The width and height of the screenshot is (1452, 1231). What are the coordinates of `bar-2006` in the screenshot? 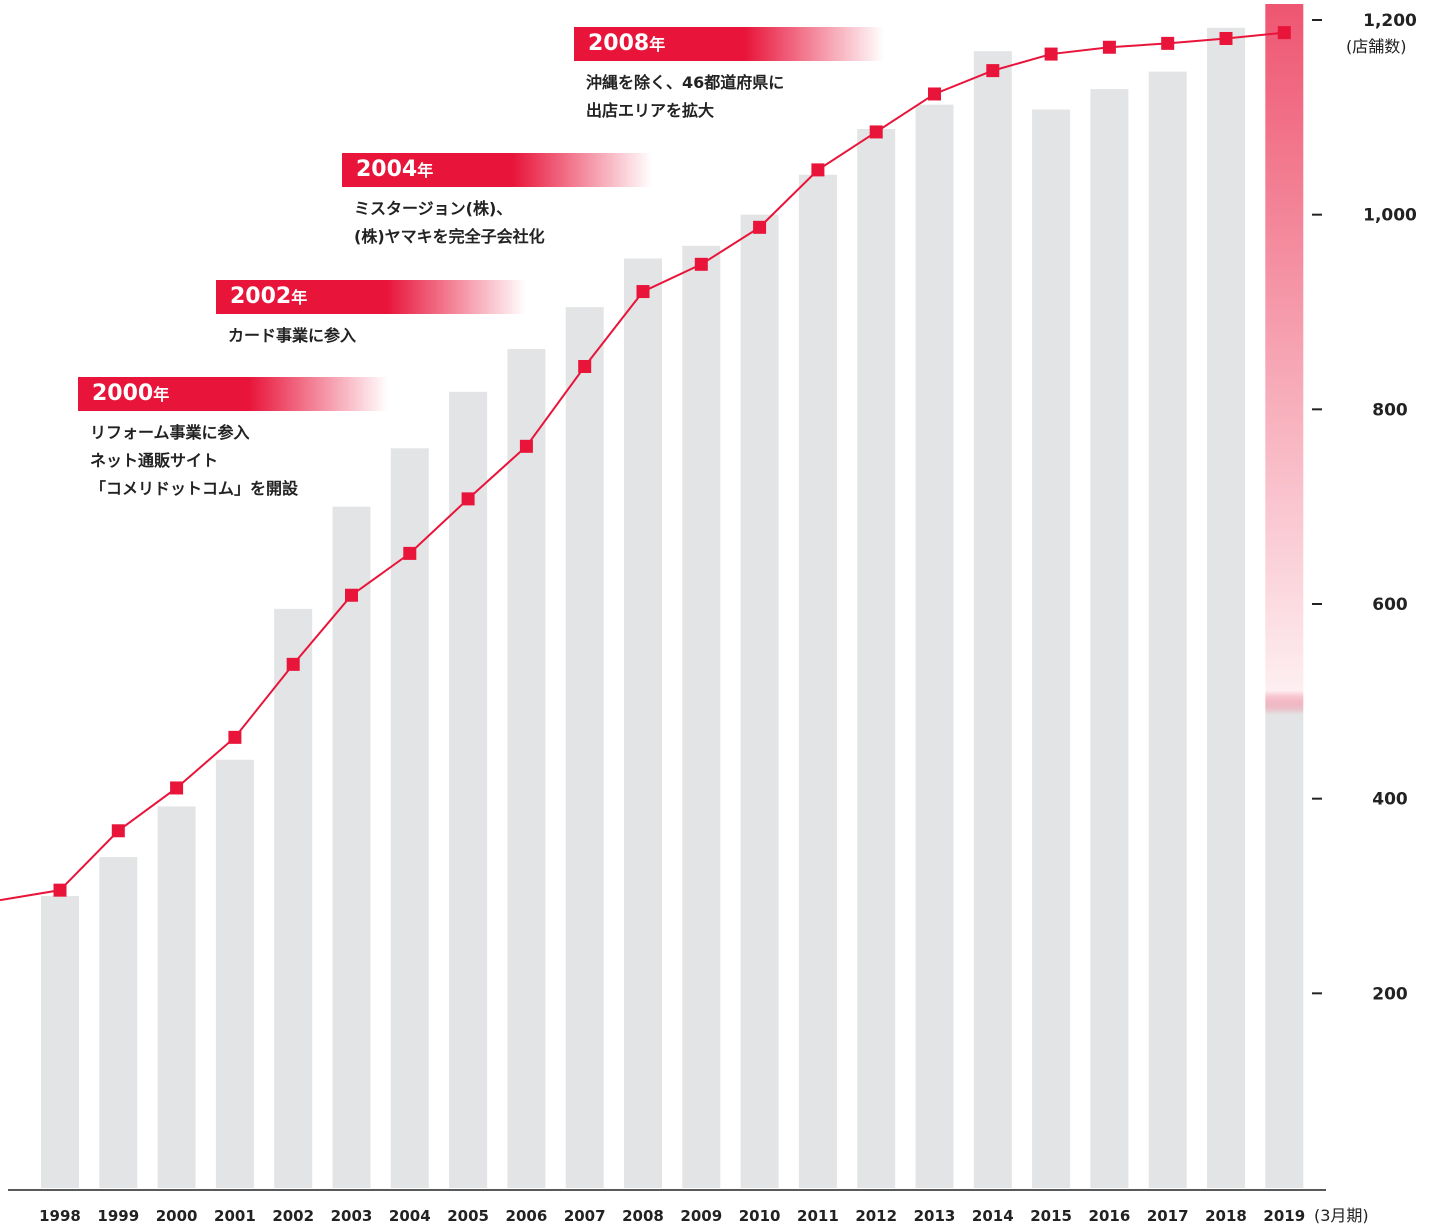 It's located at (526, 768).